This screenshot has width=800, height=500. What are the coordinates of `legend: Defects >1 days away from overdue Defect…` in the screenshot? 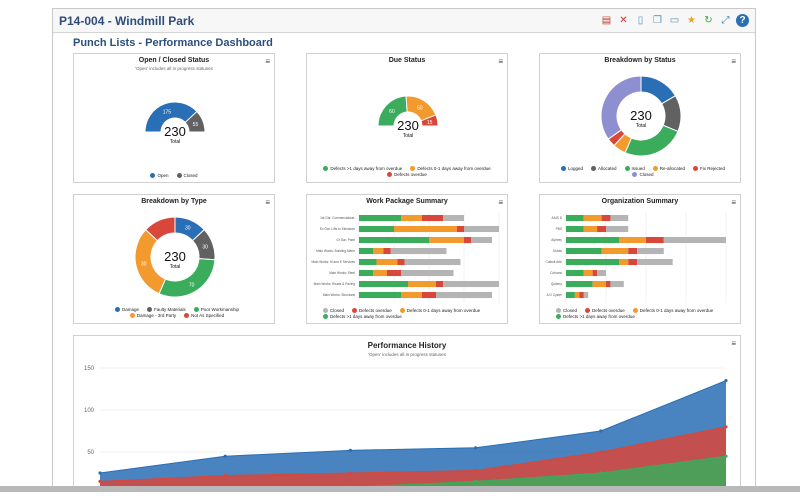 It's located at (407, 171).